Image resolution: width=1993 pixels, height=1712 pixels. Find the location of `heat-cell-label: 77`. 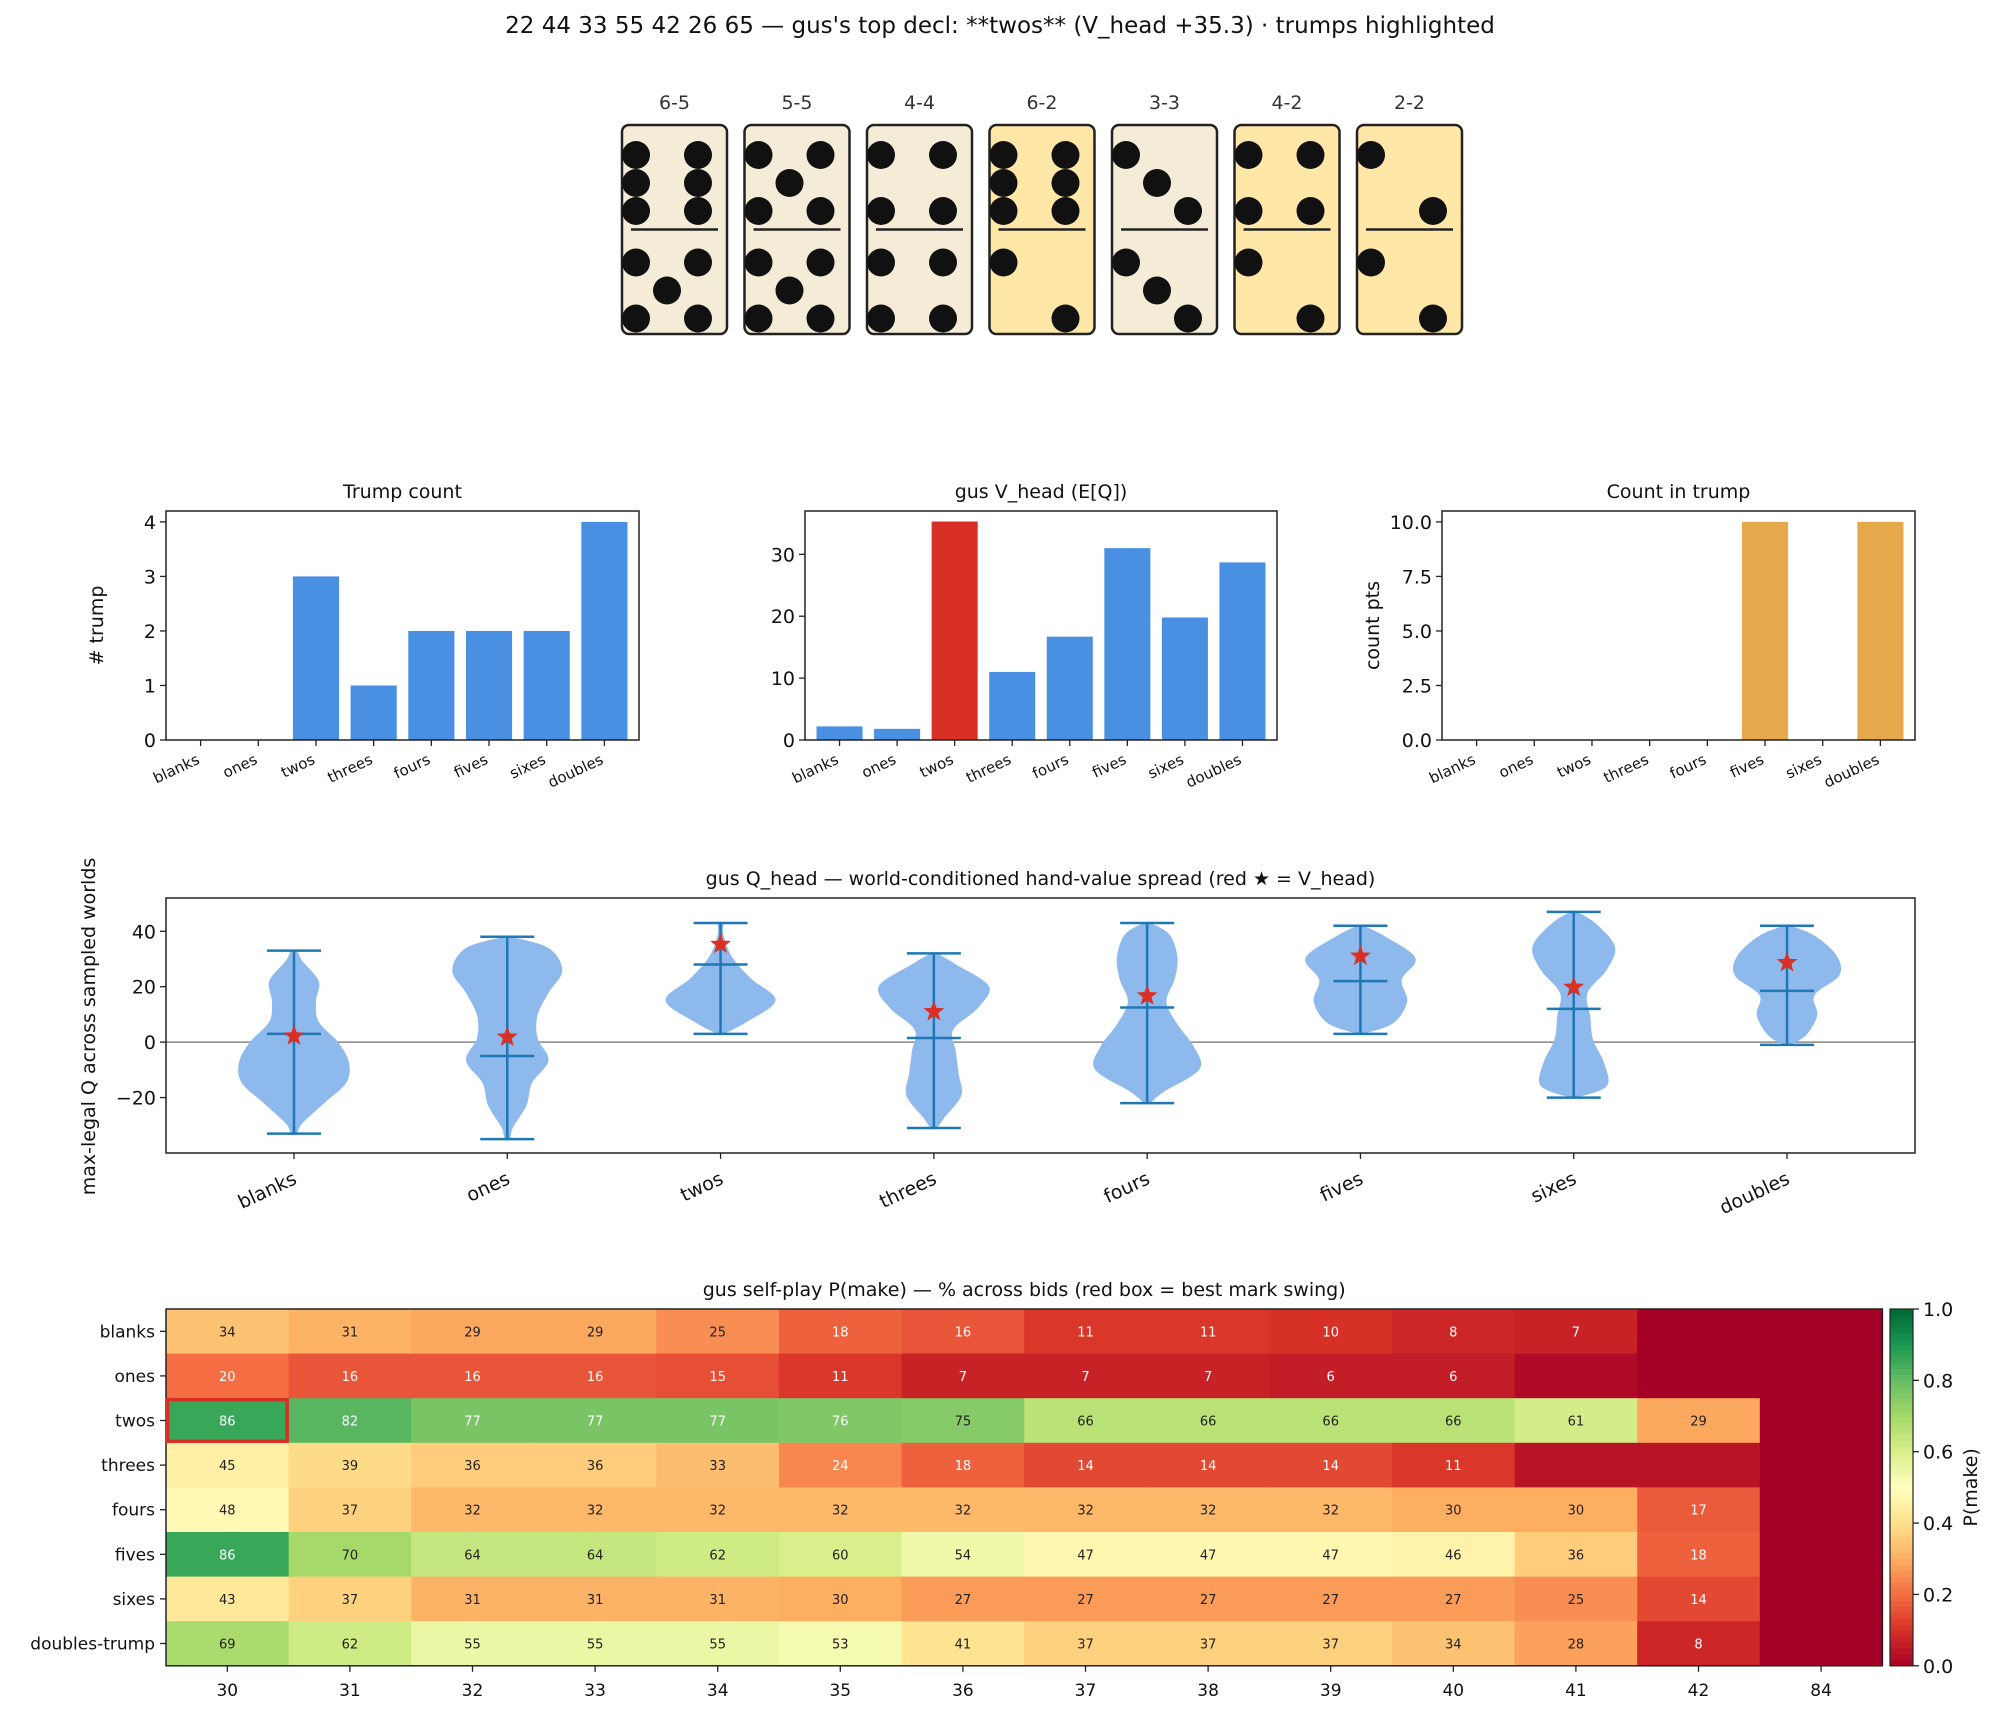

heat-cell-label: 77 is located at coordinates (595, 1422).